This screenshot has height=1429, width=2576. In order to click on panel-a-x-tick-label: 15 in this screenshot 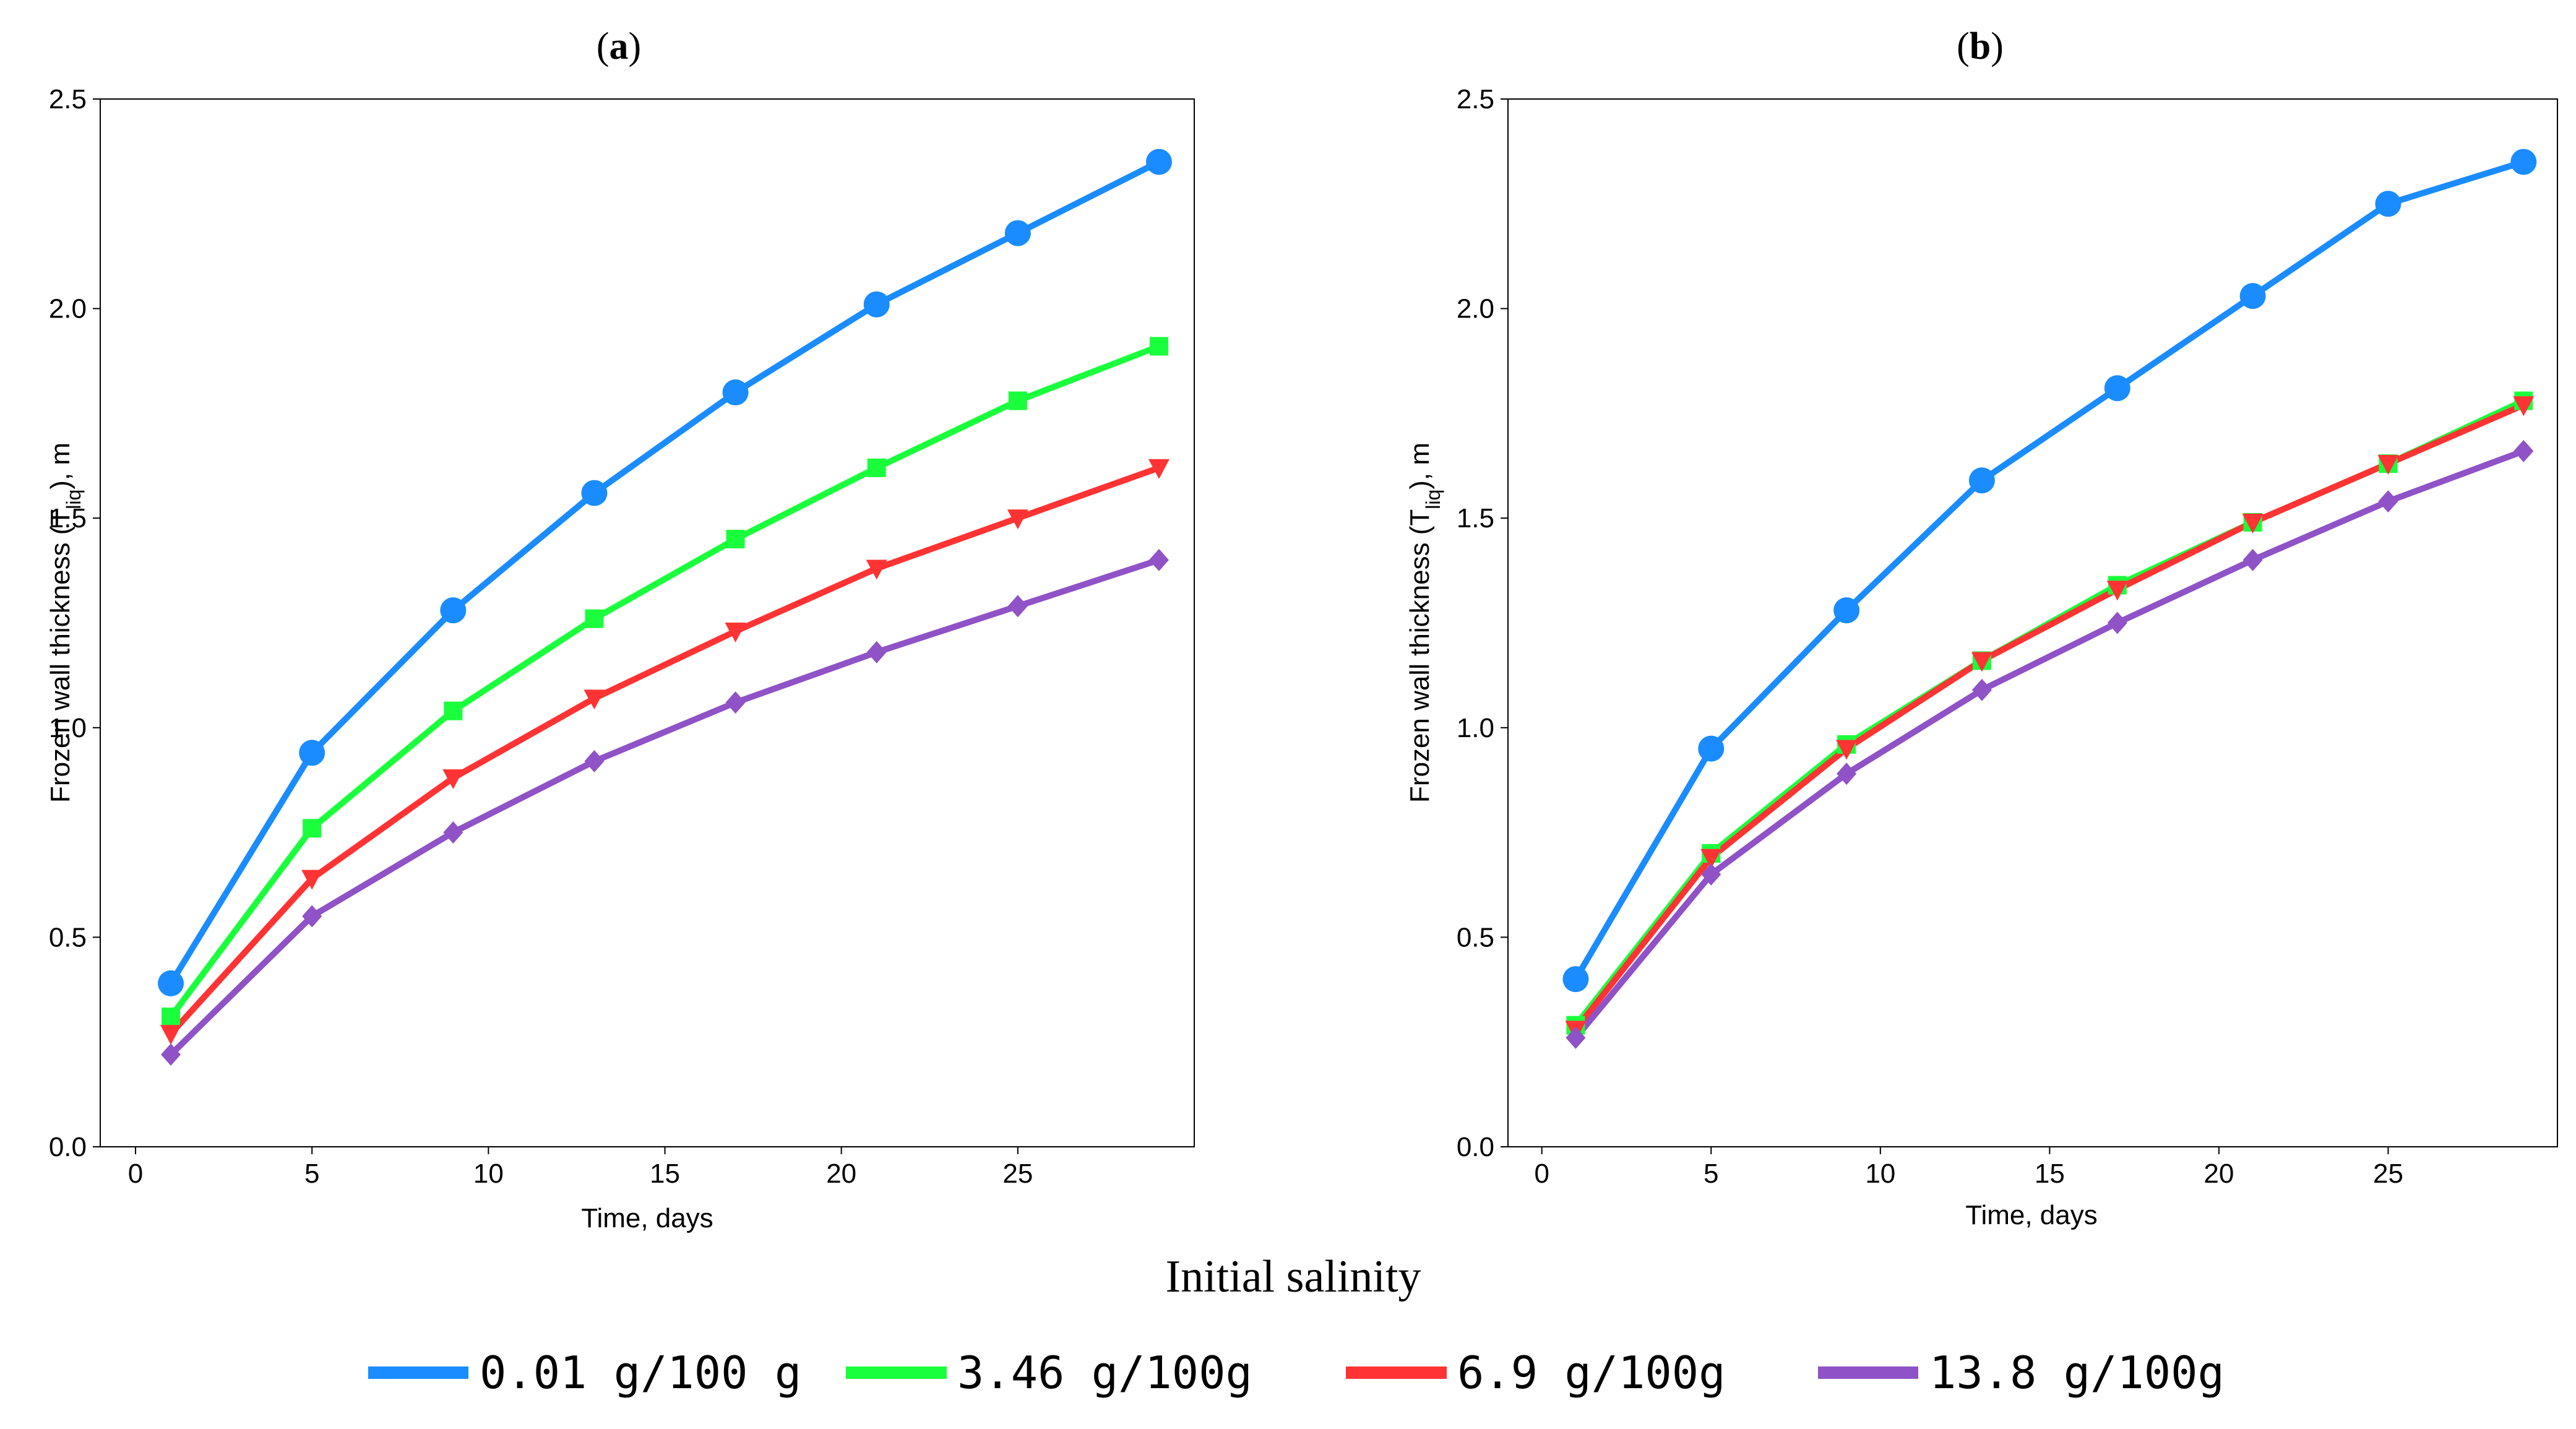, I will do `click(665, 1174)`.